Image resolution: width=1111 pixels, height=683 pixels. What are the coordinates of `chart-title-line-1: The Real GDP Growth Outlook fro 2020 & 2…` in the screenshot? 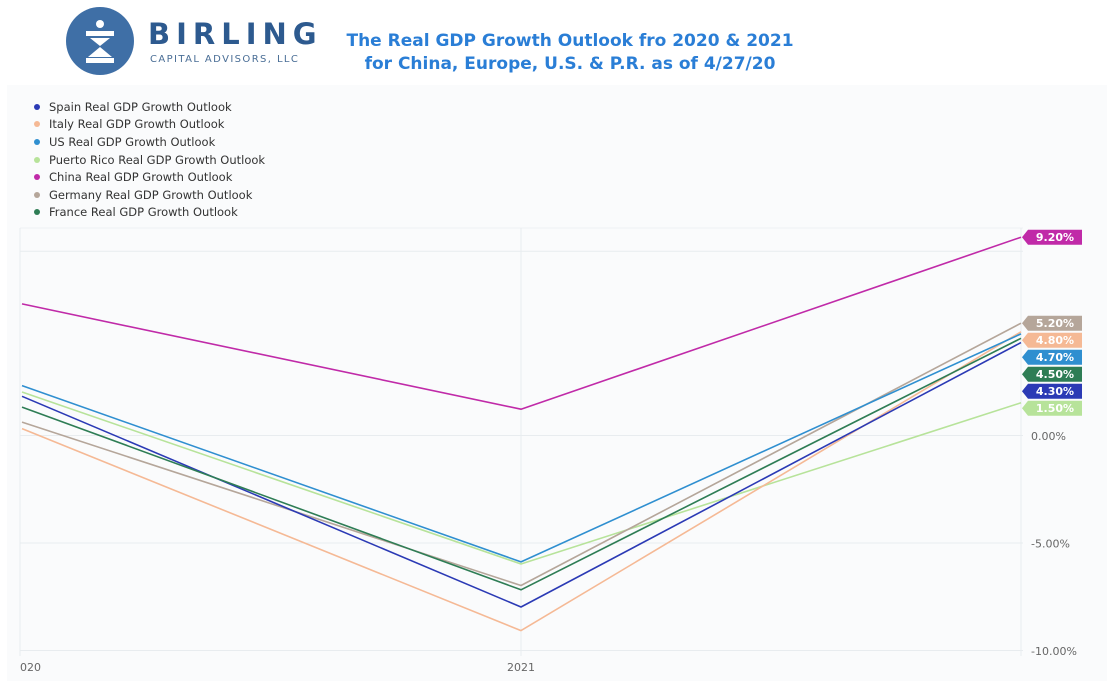 It's located at (570, 41).